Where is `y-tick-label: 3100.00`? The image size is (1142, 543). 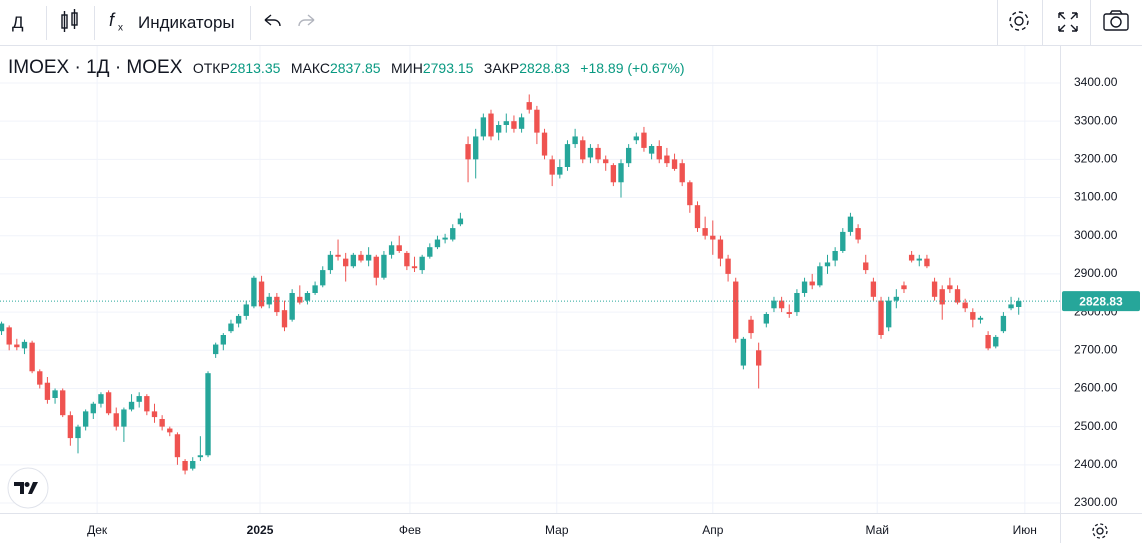
y-tick-label: 3100.00 is located at coordinates (1096, 197).